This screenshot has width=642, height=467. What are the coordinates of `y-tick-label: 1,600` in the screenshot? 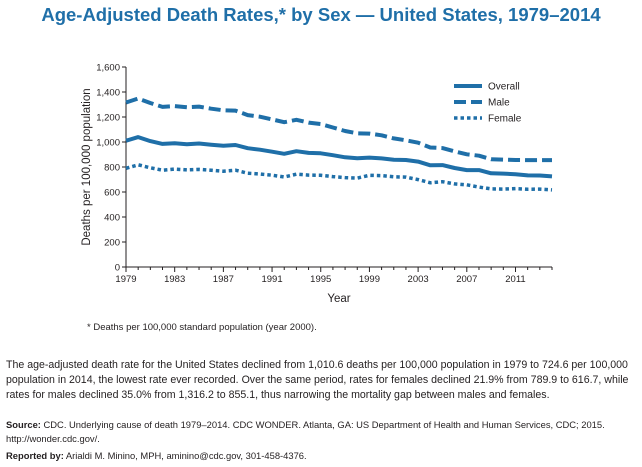 It's located at (108, 67).